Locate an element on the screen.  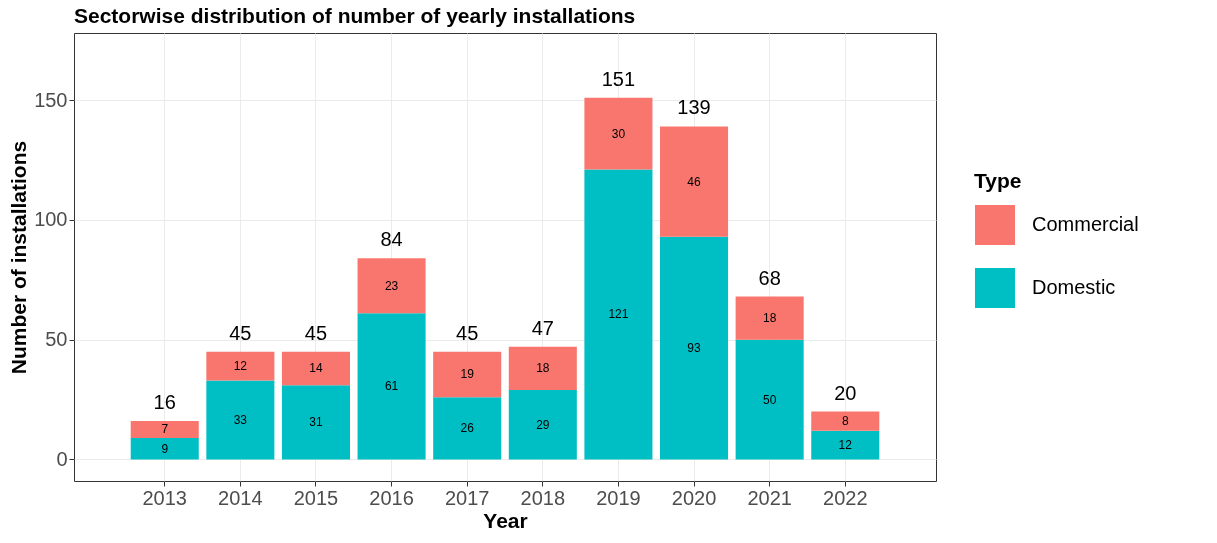
total-label: 139 is located at coordinates (694, 107).